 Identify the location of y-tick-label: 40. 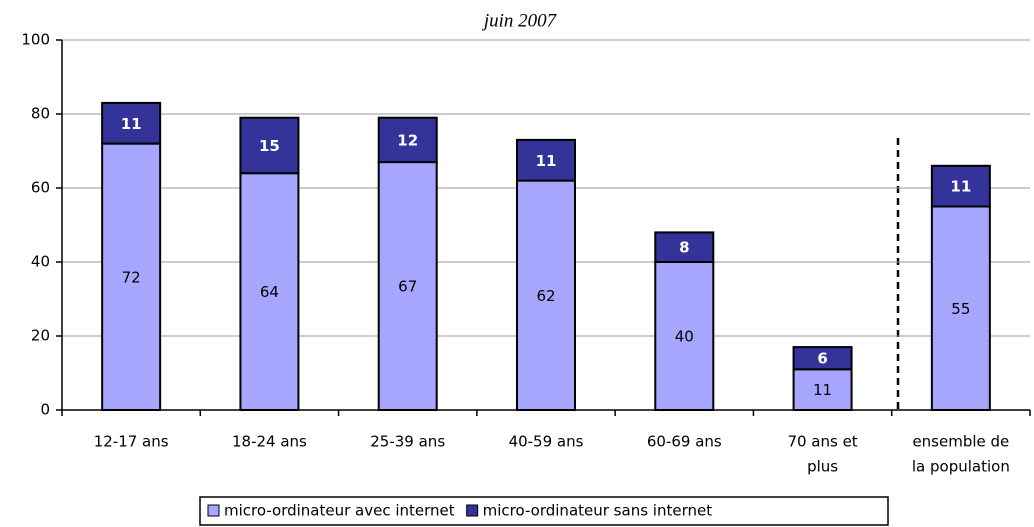
(40, 262).